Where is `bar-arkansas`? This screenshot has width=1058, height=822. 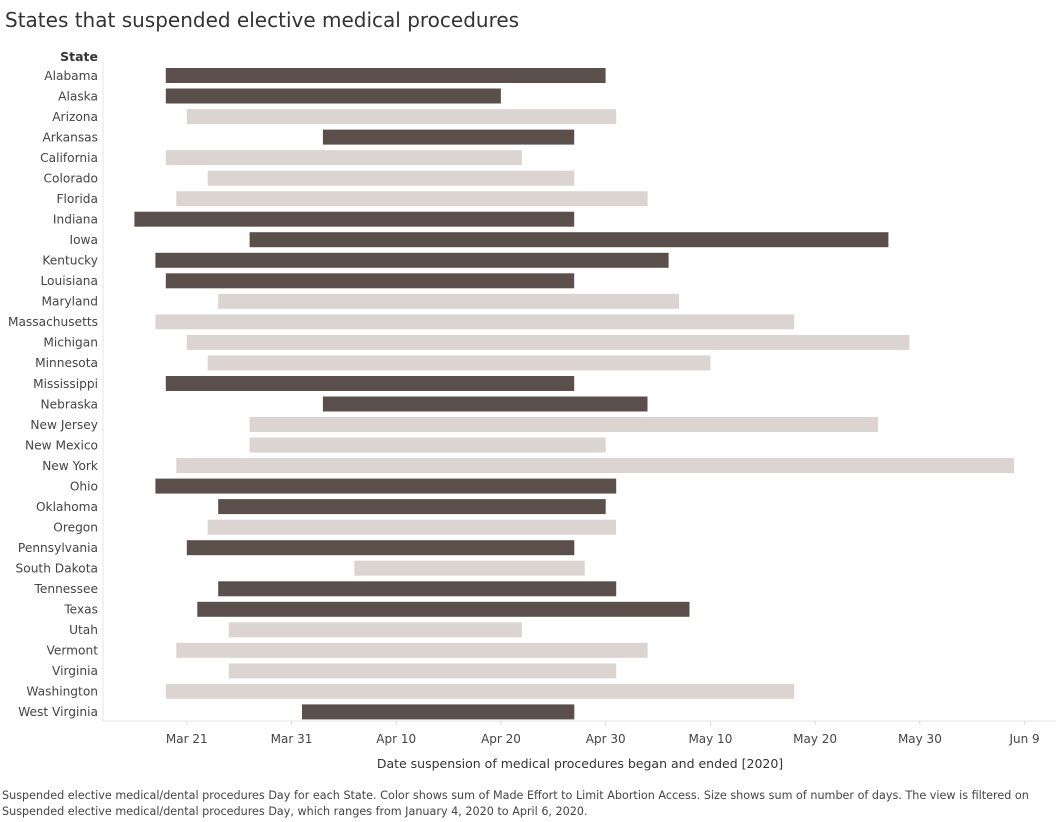
bar-arkansas is located at coordinates (448, 137).